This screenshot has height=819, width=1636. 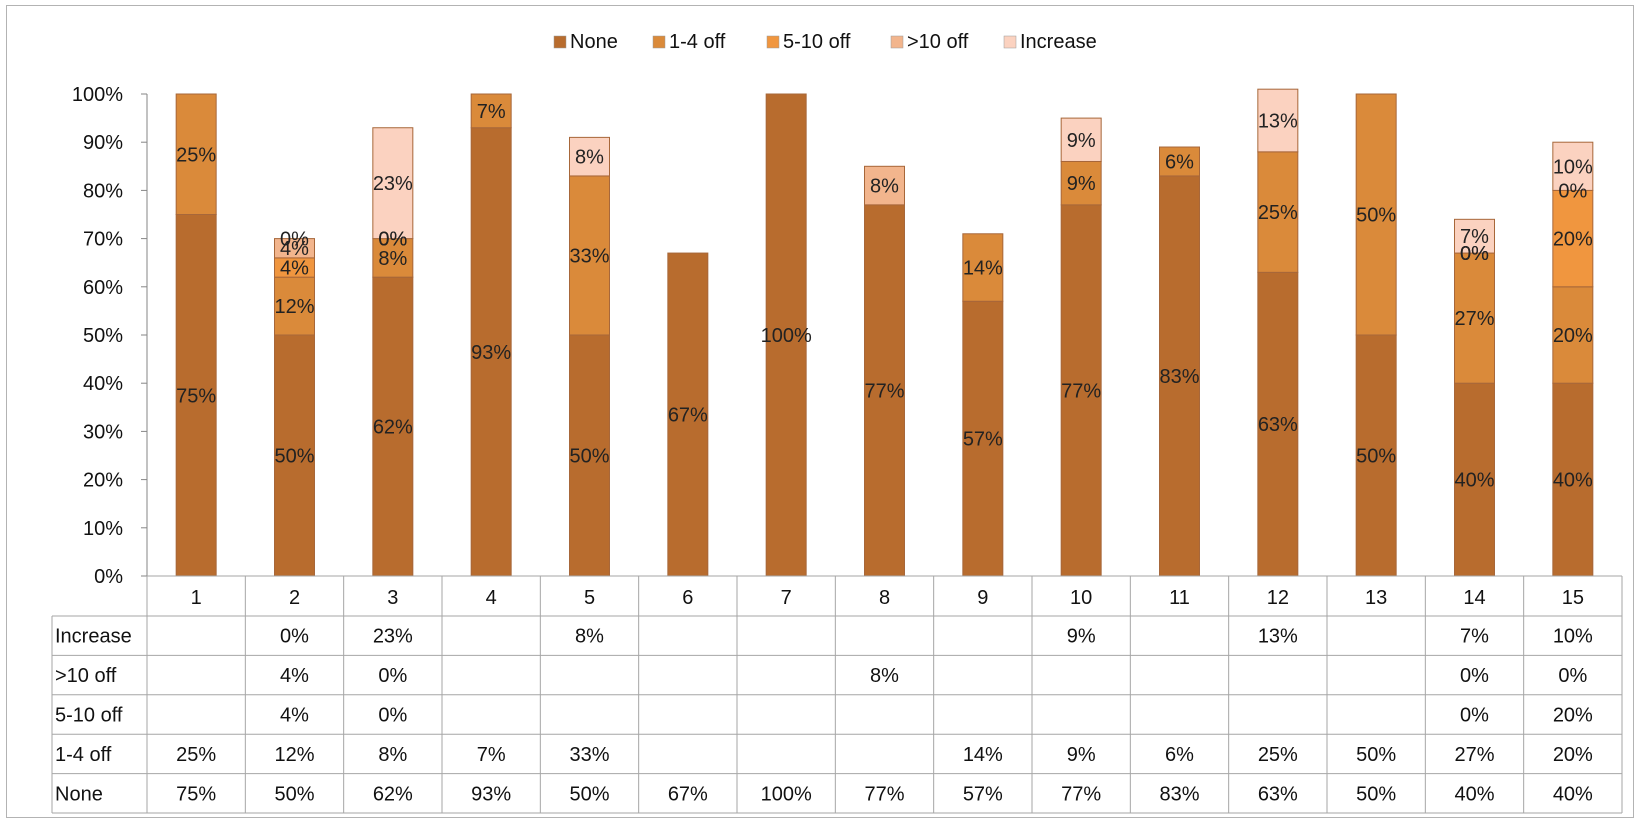 What do you see at coordinates (589, 598) in the screenshot?
I see `x-category-label: 5` at bounding box center [589, 598].